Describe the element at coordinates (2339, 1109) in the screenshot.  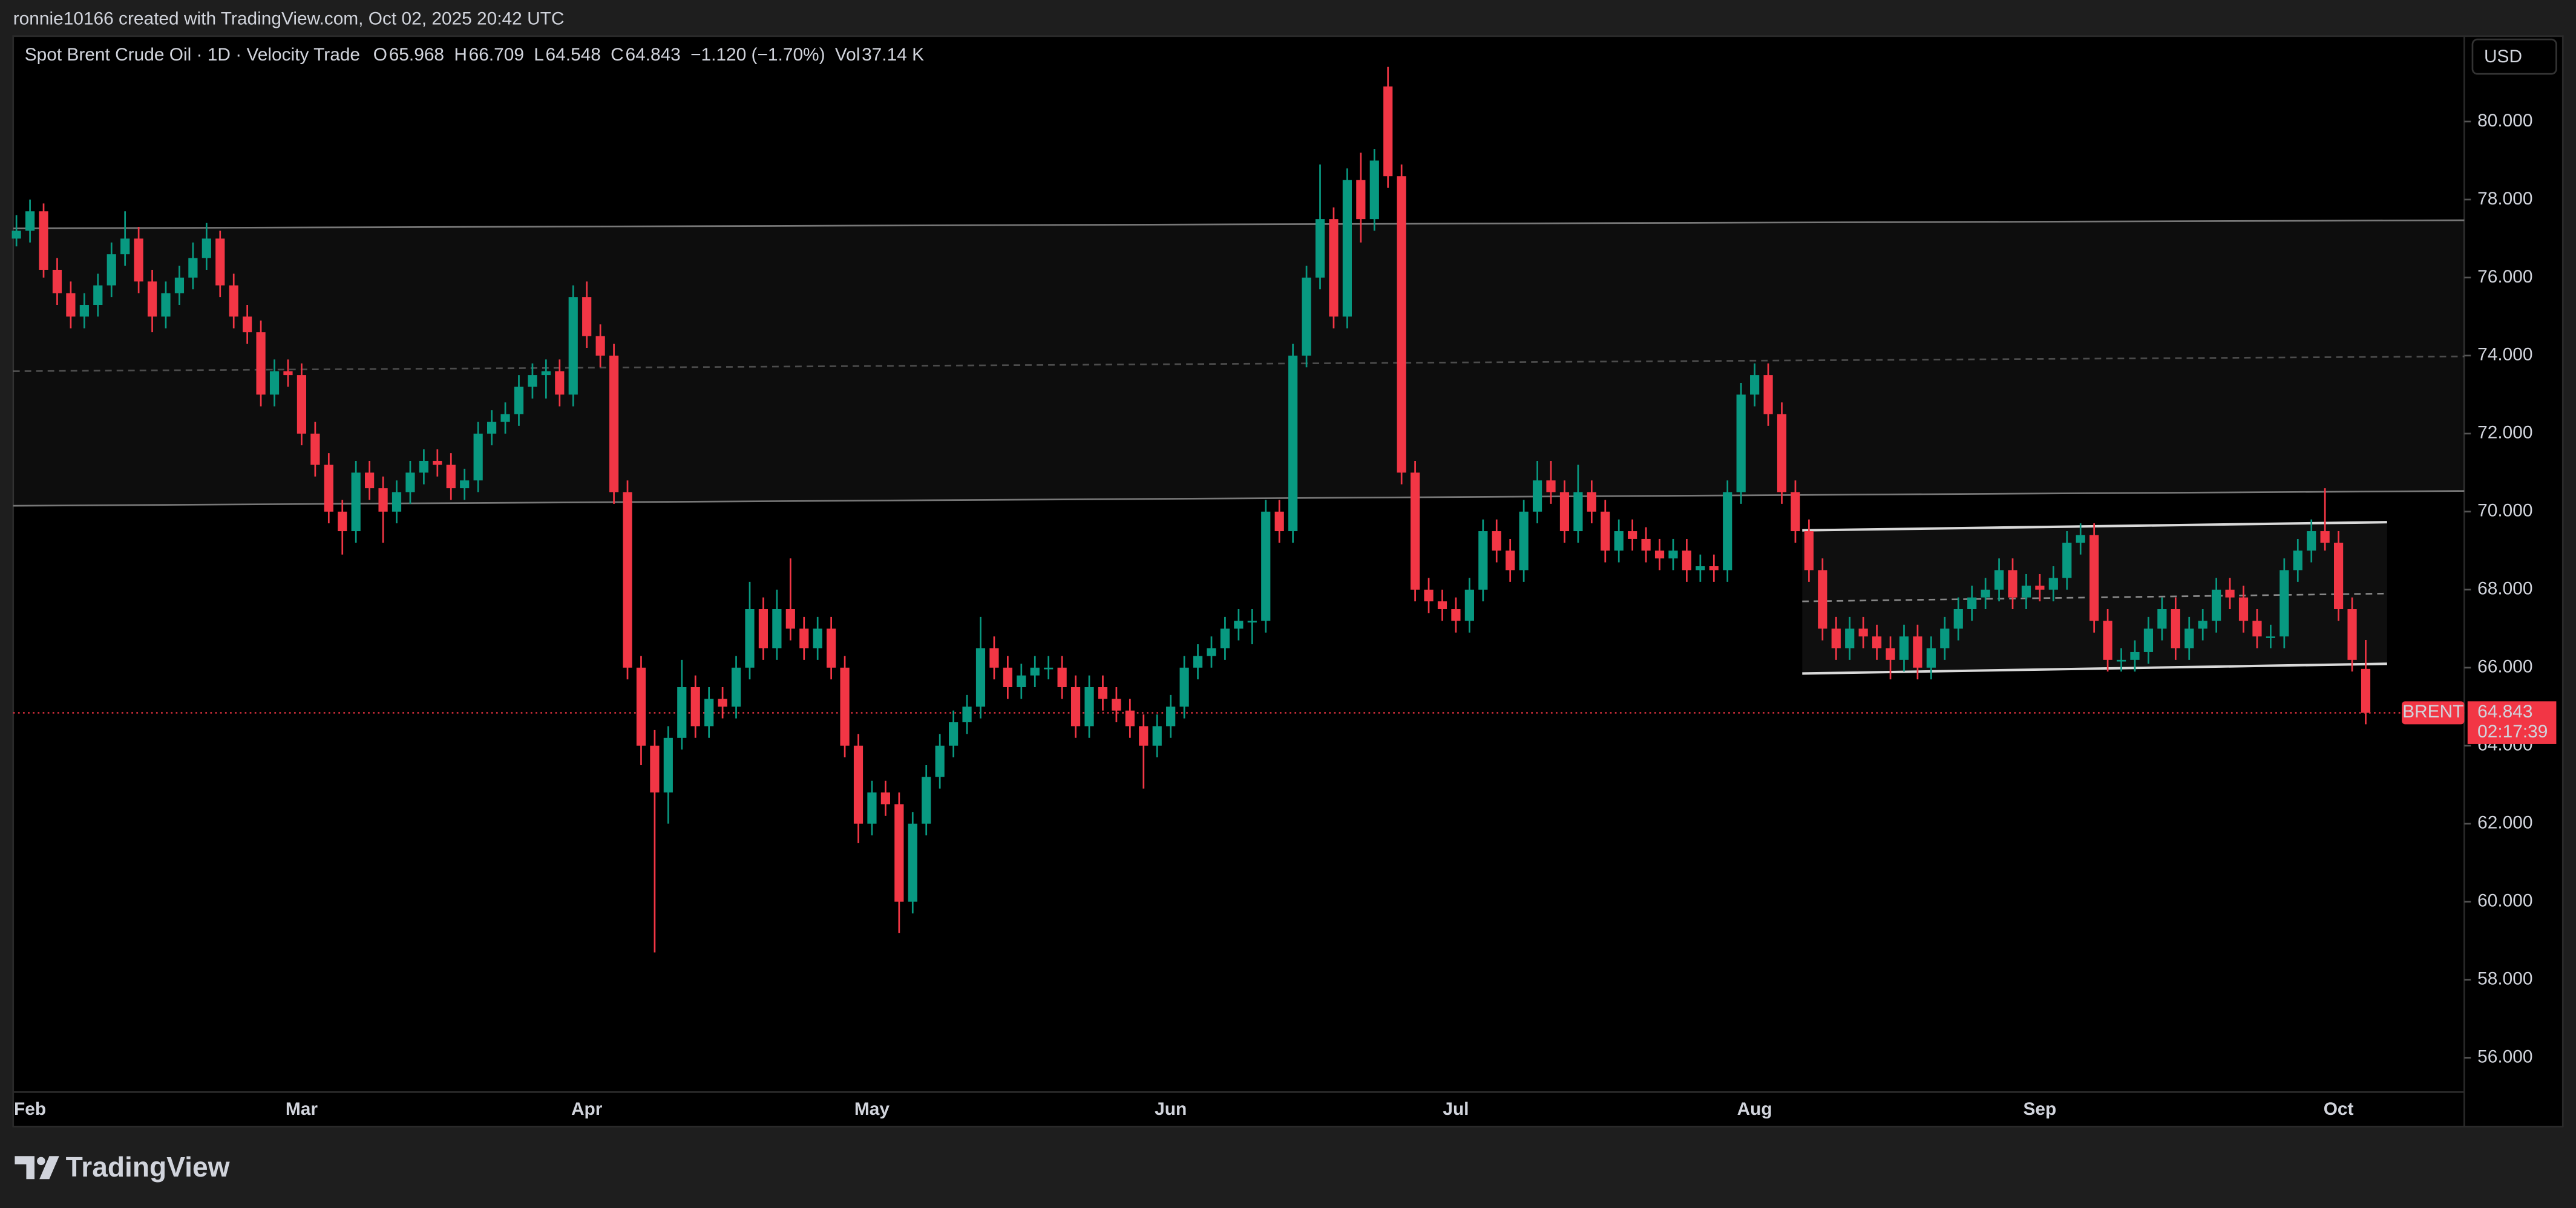
I see `x-tick-label: Oct` at that location.